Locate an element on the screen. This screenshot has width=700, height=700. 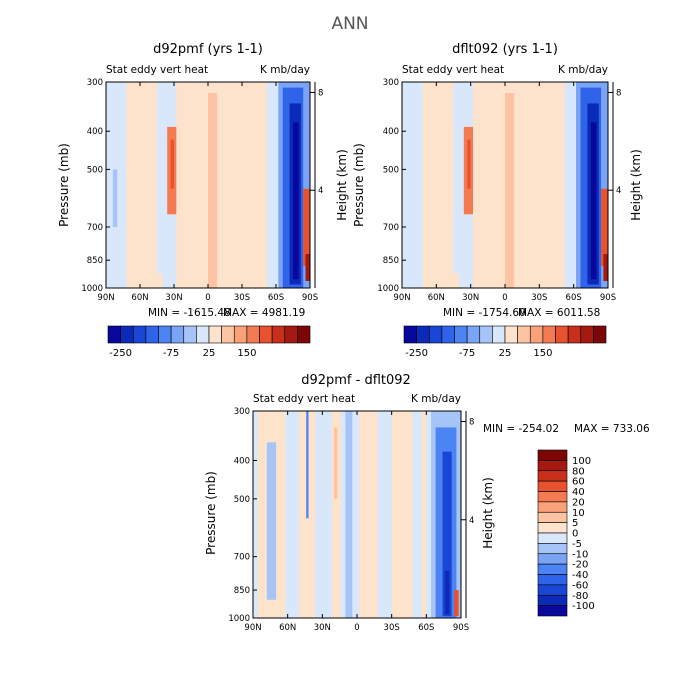
colorbar-label: 20 is located at coordinates (578, 502).